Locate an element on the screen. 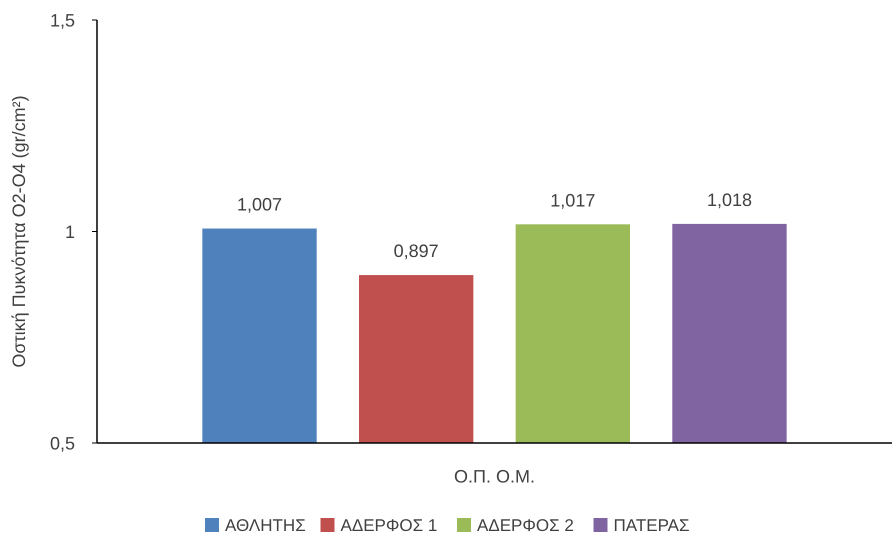  y-tick-label: 1,5 is located at coordinates (62, 20).